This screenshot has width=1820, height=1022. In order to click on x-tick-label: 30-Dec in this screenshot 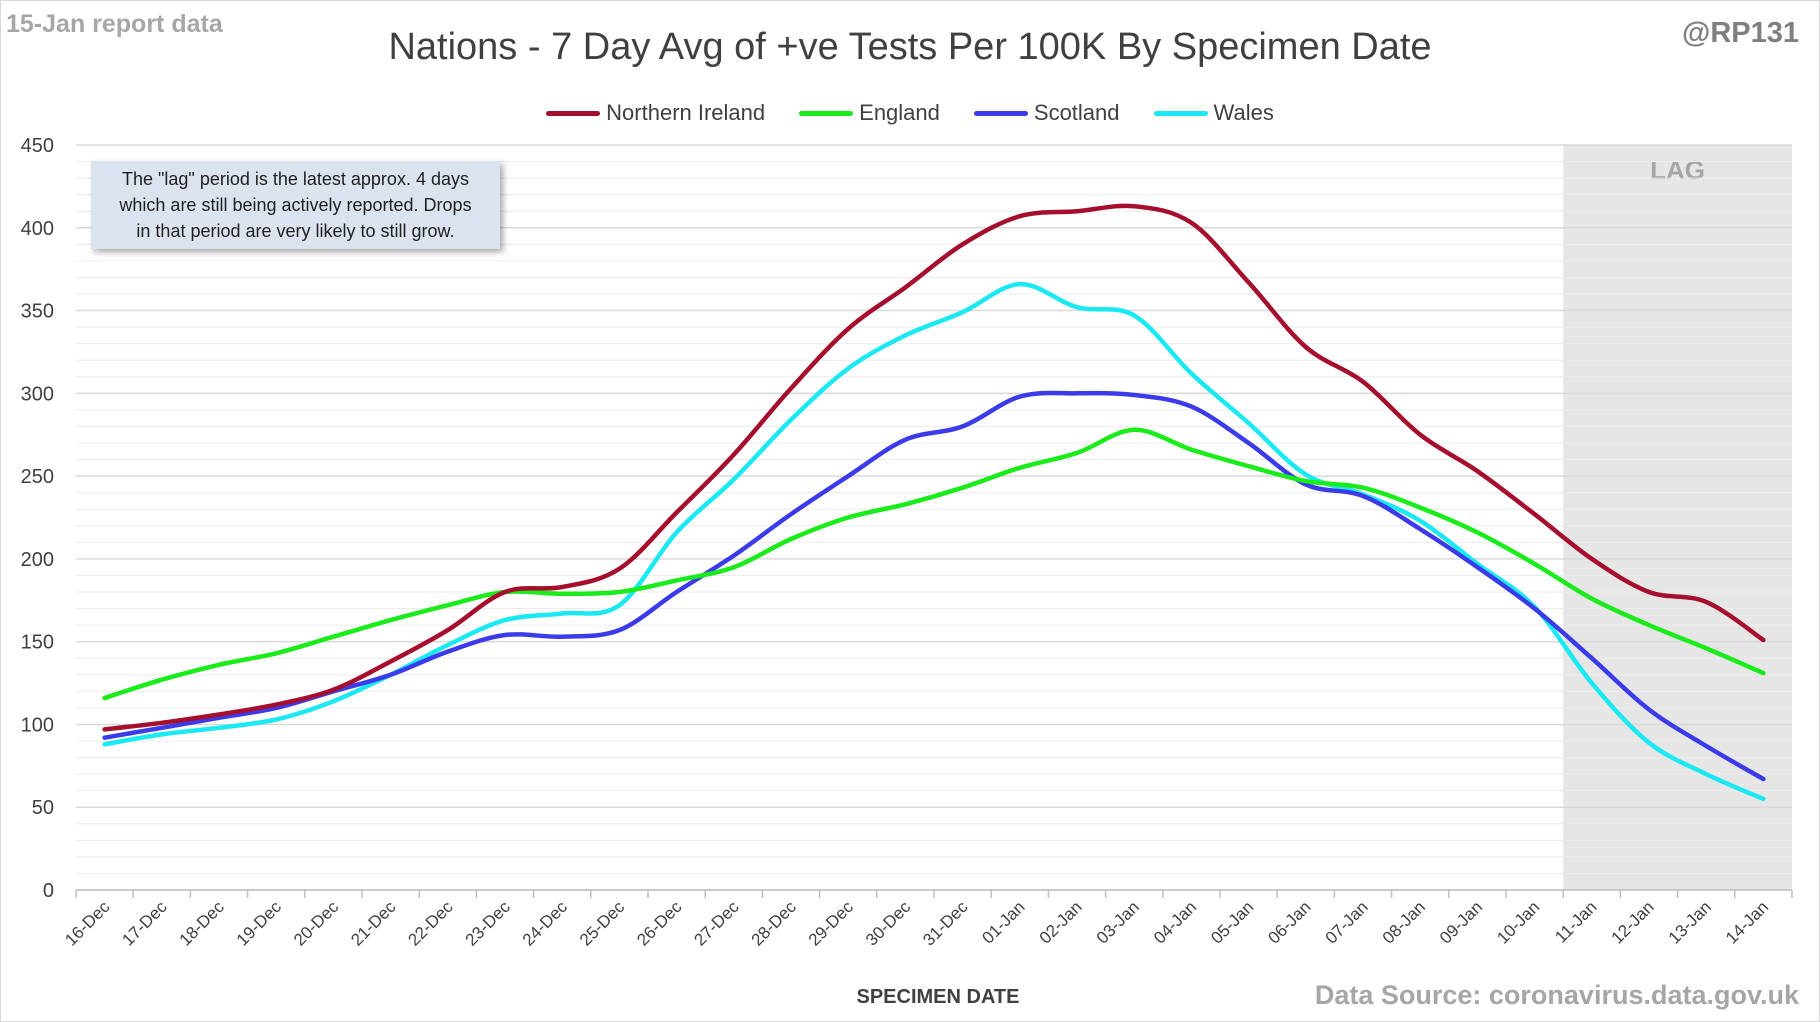, I will do `click(888, 923)`.